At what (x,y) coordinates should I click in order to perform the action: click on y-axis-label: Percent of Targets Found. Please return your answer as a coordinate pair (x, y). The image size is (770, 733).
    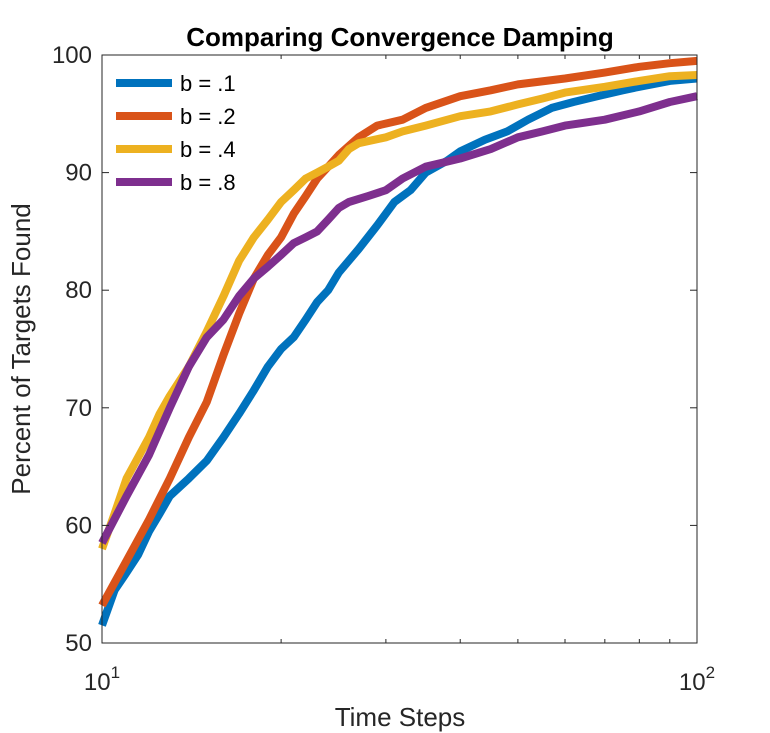
    Looking at the image, I should click on (21, 348).